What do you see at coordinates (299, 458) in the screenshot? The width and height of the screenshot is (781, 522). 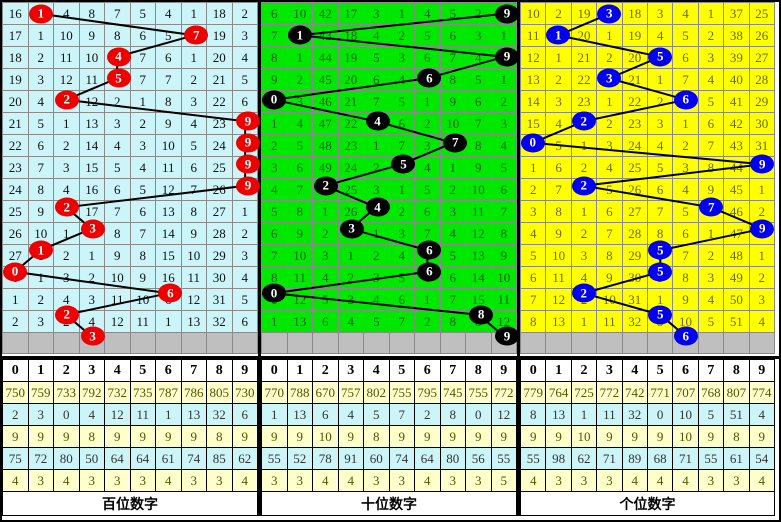 I see `stat-cell: 52` at bounding box center [299, 458].